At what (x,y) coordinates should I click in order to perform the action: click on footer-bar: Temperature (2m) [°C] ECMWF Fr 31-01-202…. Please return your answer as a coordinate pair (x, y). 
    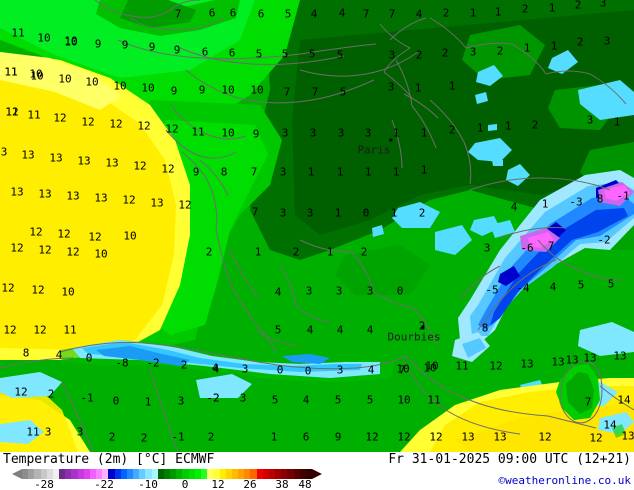
    Looking at the image, I should click on (317, 471).